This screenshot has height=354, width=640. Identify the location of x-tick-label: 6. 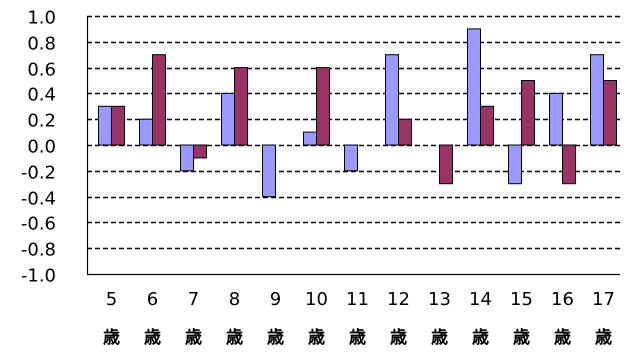
(152, 299).